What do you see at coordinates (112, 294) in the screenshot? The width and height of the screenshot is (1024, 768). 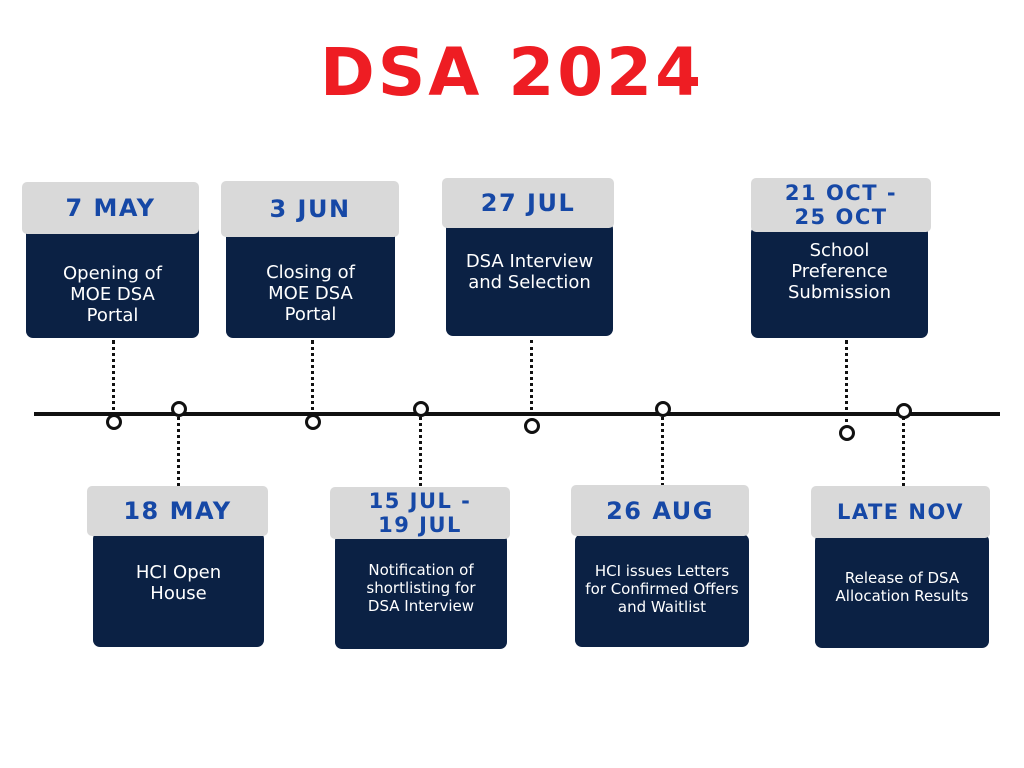 I see `event-description: Opening of MOE DSA Portal` at bounding box center [112, 294].